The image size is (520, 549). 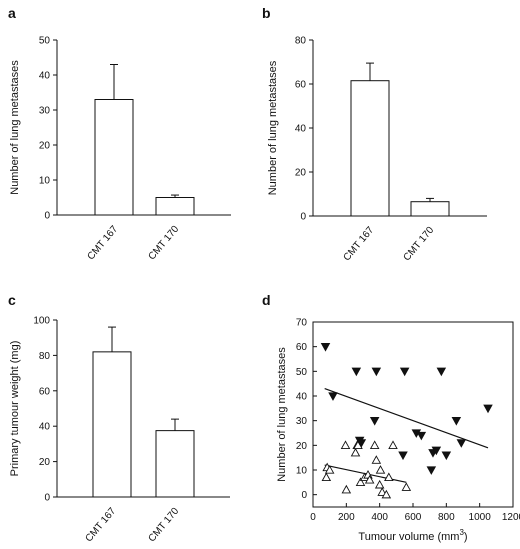 What do you see at coordinates (313, 517) in the screenshot?
I see `x-tick-label: 0` at bounding box center [313, 517].